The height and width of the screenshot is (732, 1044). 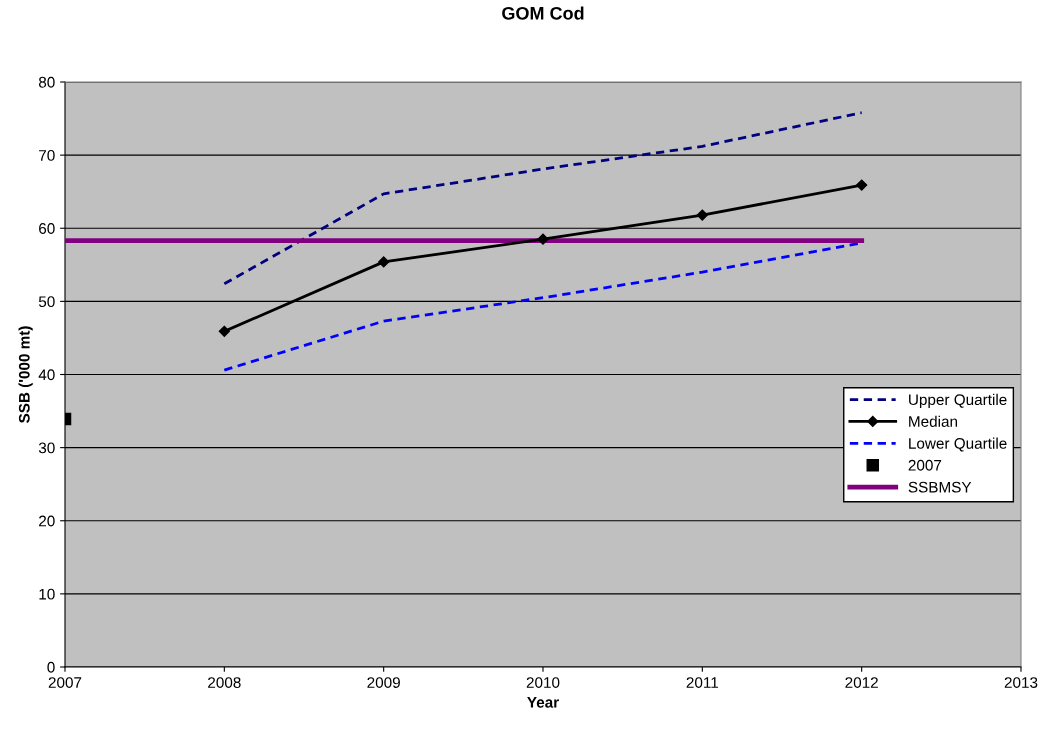 What do you see at coordinates (543, 682) in the screenshot?
I see `x-tick-label: 2010` at bounding box center [543, 682].